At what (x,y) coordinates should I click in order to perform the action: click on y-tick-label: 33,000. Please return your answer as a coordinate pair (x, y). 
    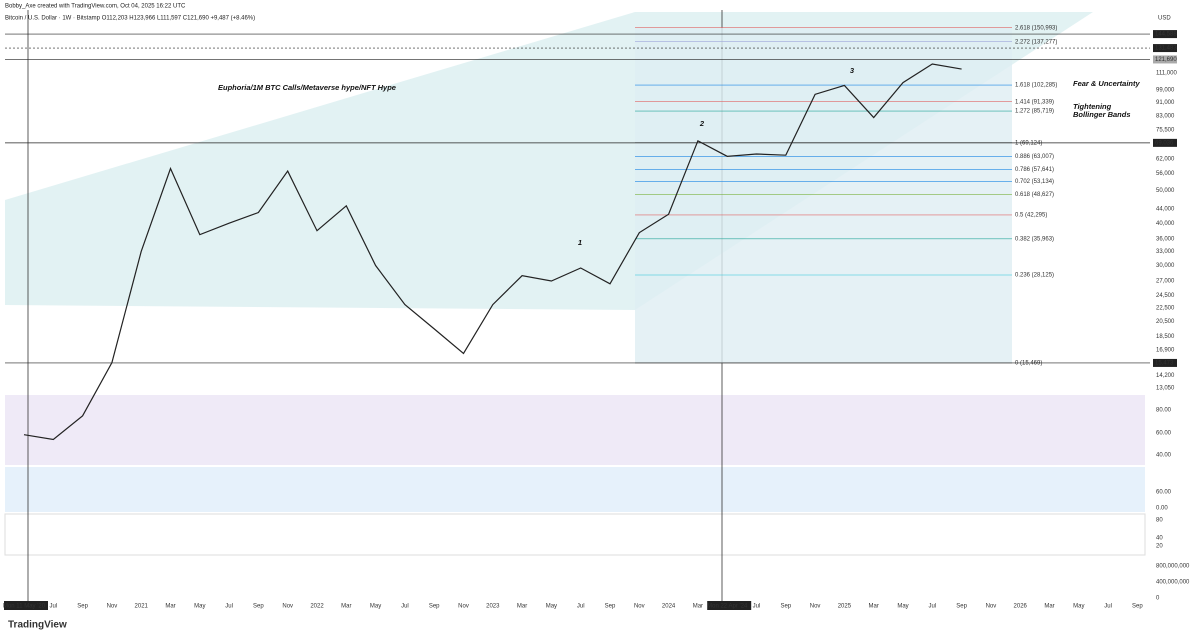
    Looking at the image, I should click on (1165, 252).